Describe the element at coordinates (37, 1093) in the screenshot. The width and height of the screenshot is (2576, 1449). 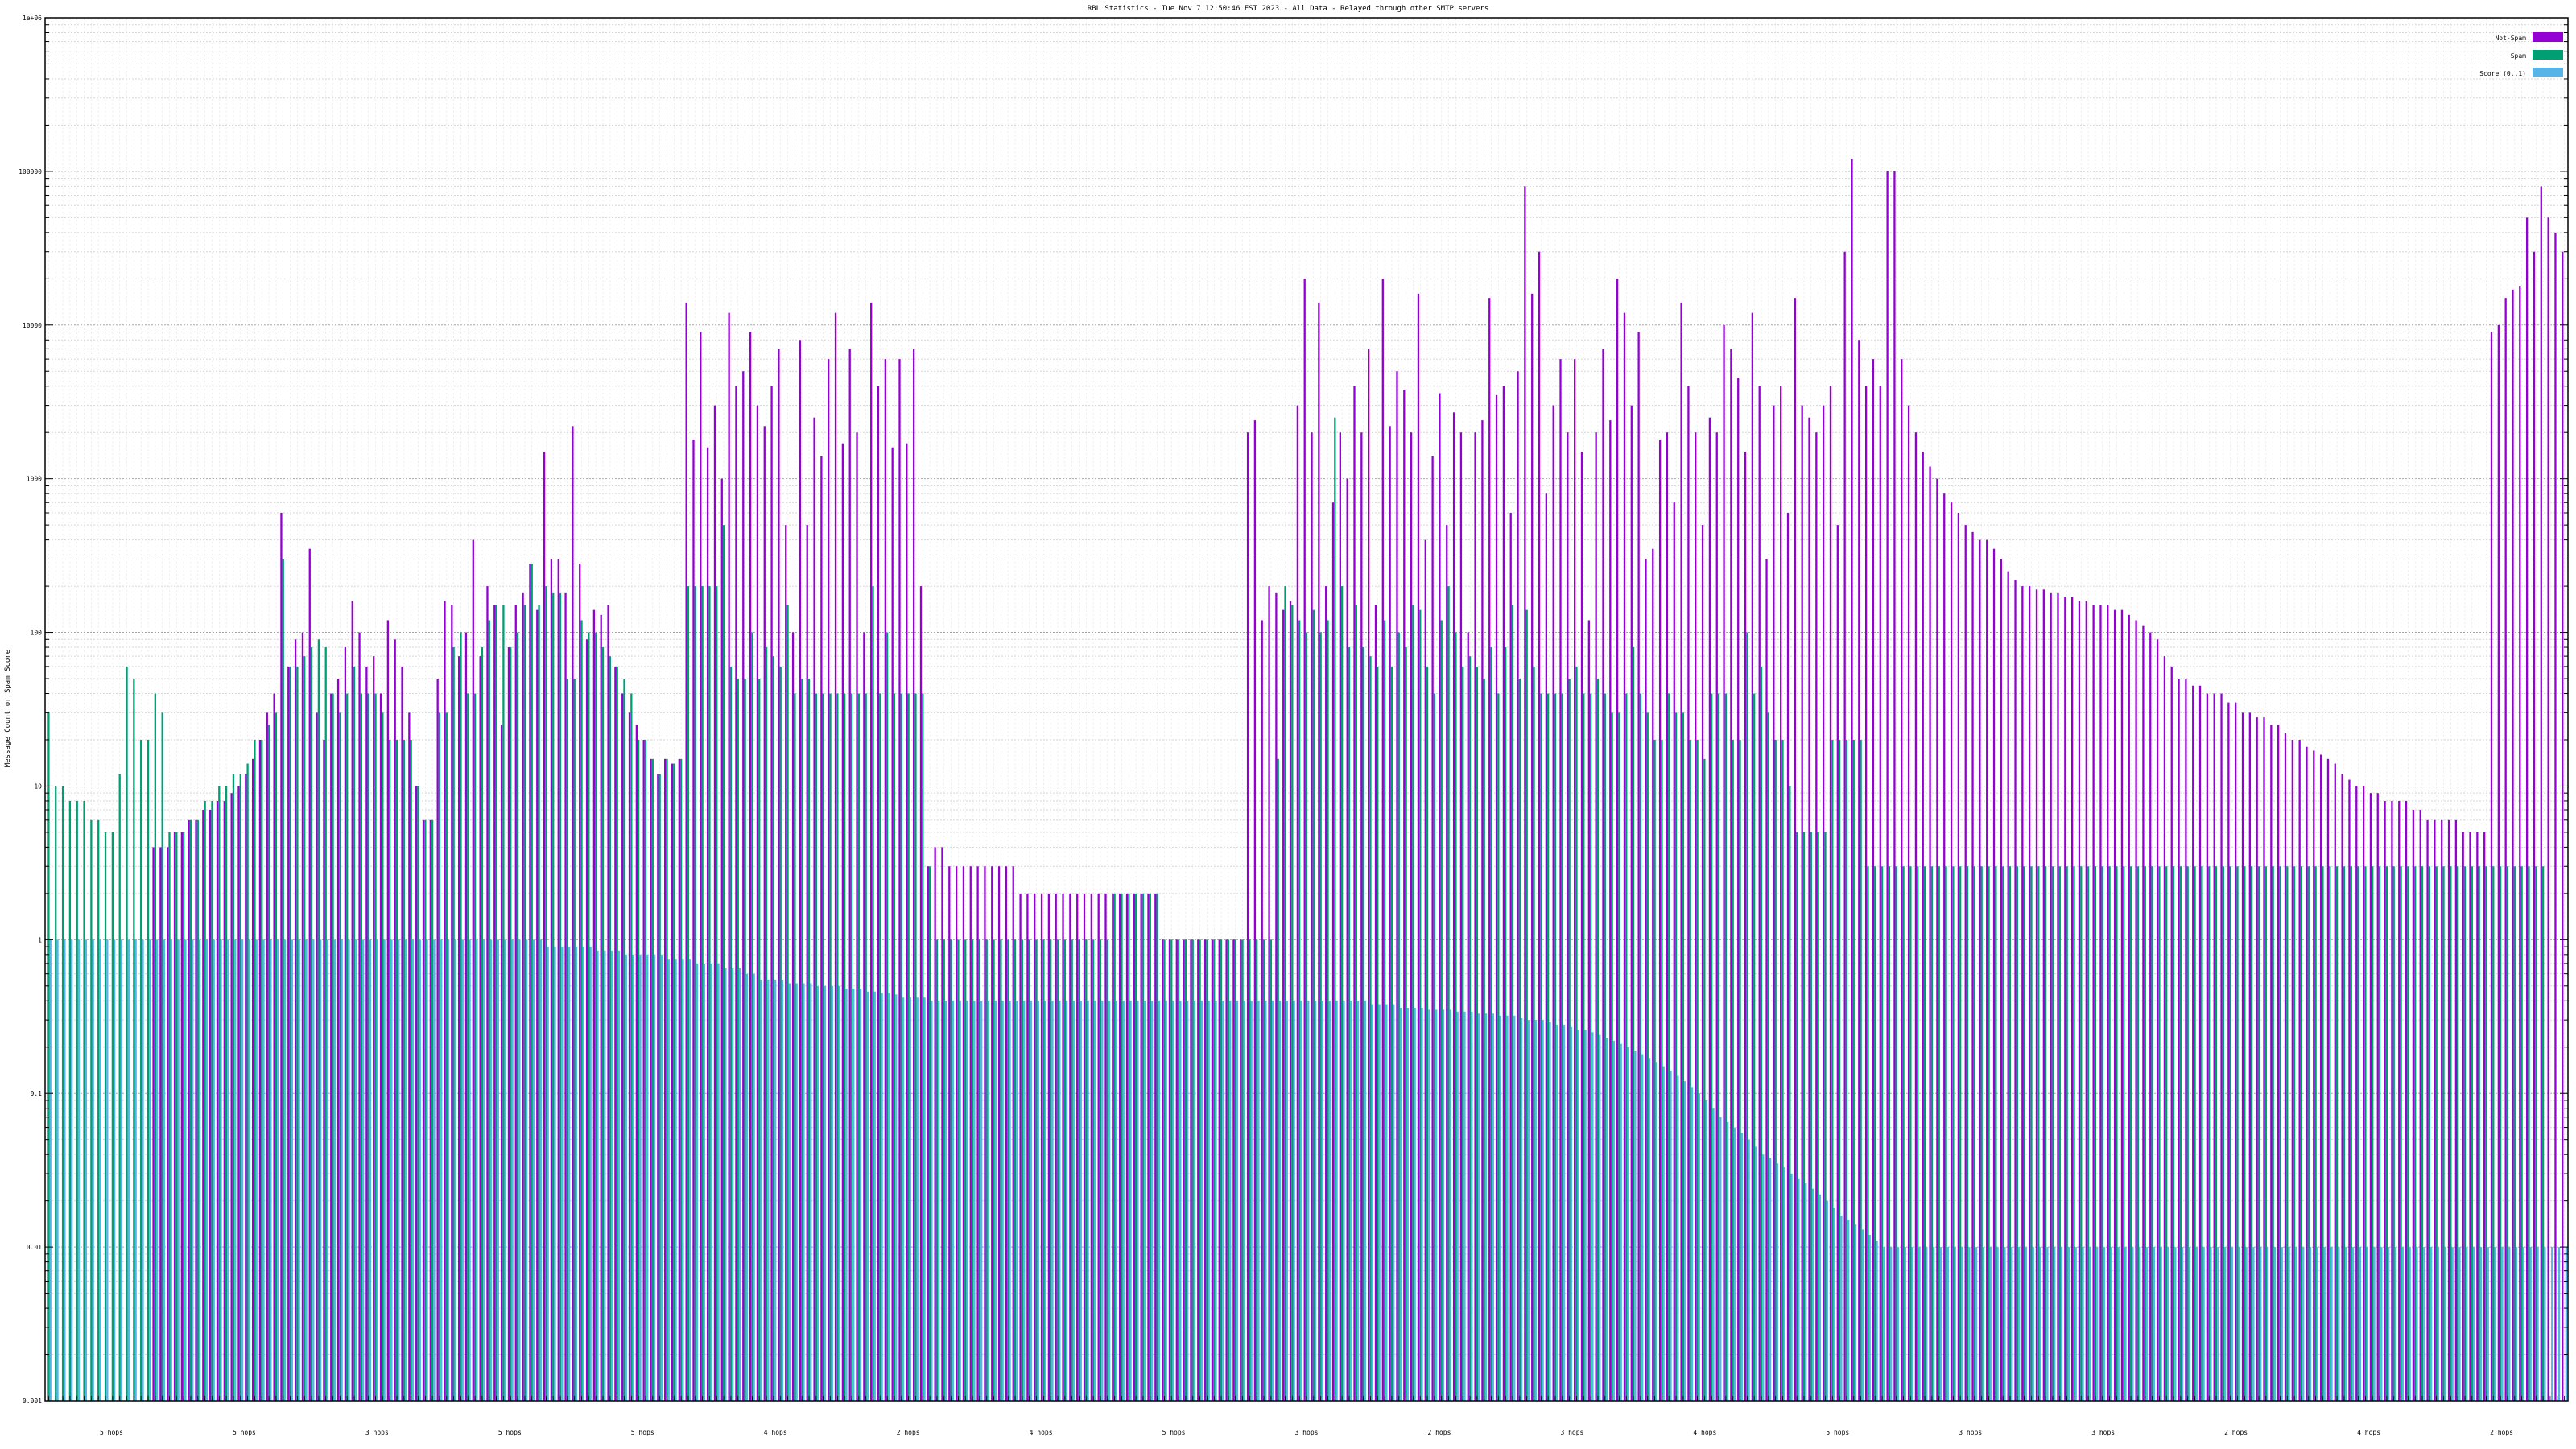
I see `y-tick-label: 0.1` at that location.